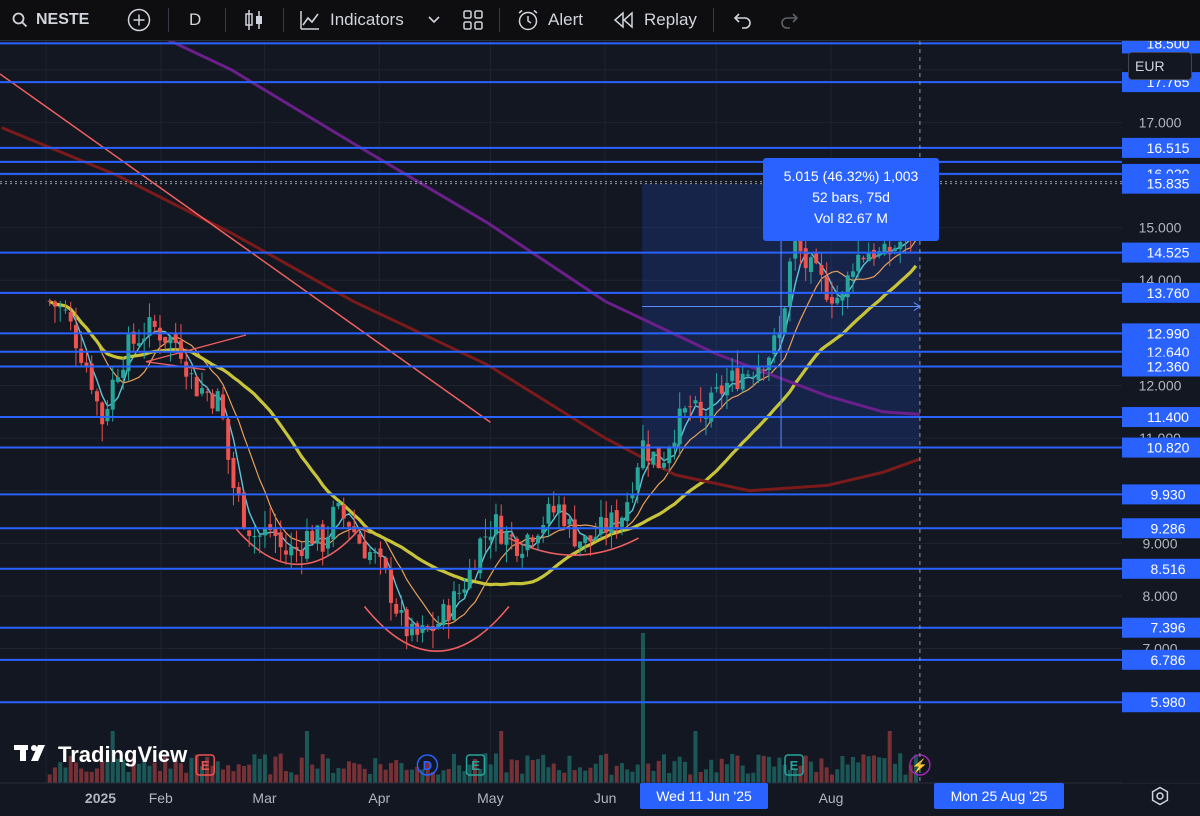 Image resolution: width=1200 pixels, height=816 pixels. Describe the element at coordinates (920, 766) in the screenshot. I see `event-marker-letter: ⚡` at that location.